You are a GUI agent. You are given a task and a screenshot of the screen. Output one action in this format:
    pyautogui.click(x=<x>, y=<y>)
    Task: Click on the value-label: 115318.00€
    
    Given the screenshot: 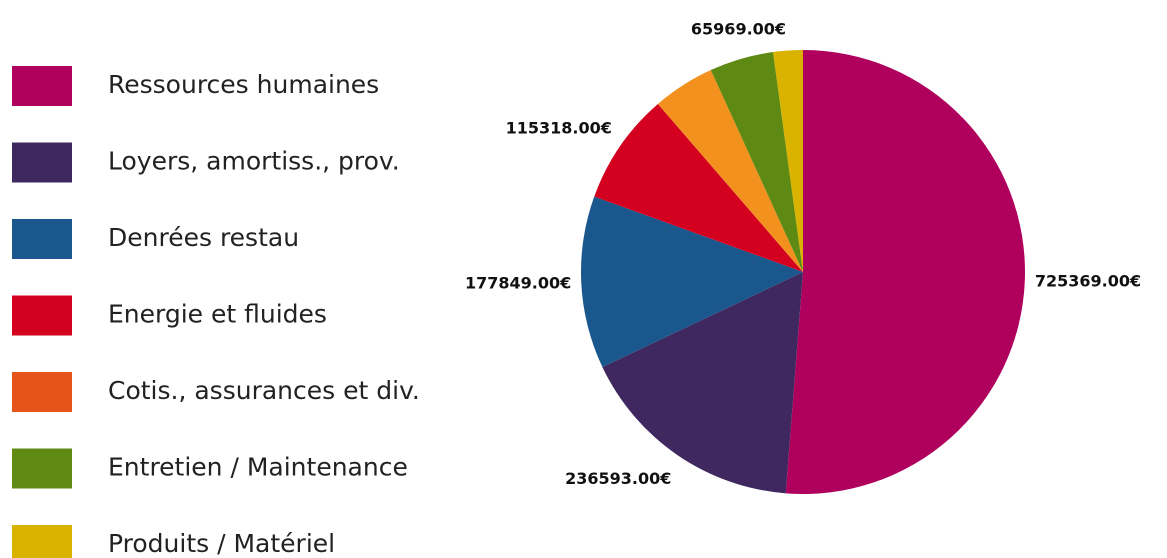 What is the action you would take?
    pyautogui.click(x=559, y=128)
    